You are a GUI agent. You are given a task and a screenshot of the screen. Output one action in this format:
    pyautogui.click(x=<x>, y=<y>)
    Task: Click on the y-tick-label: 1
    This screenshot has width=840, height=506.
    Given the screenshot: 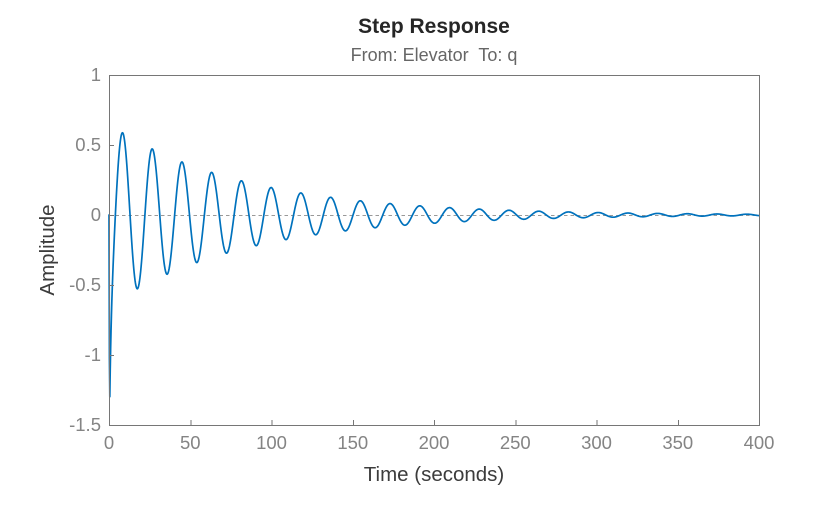 What is the action you would take?
    pyautogui.click(x=95, y=74)
    